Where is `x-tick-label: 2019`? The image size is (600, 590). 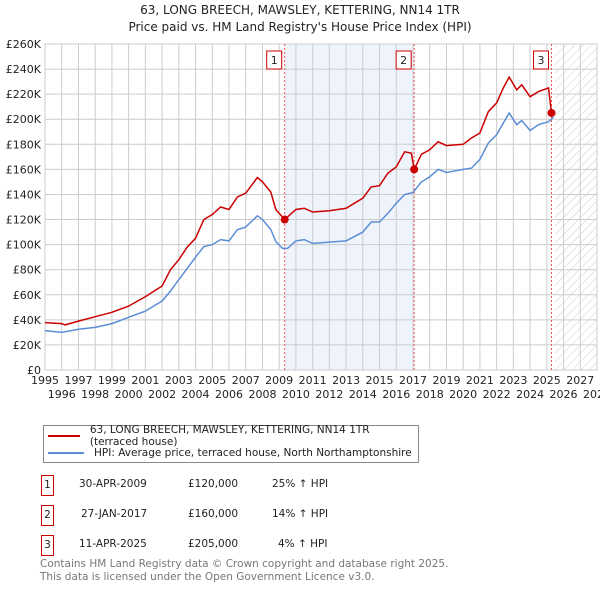 x-tick-label: 2019 is located at coordinates (446, 380).